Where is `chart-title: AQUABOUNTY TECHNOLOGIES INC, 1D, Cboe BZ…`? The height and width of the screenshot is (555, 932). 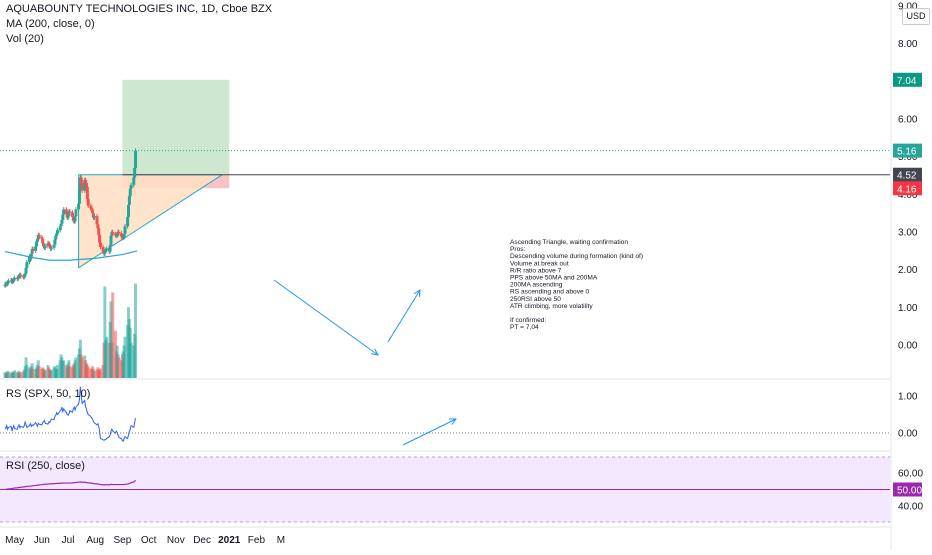
chart-title: AQUABOUNTY TECHNOLOGIES INC, 1D, Cboe BZ… is located at coordinates (139, 9).